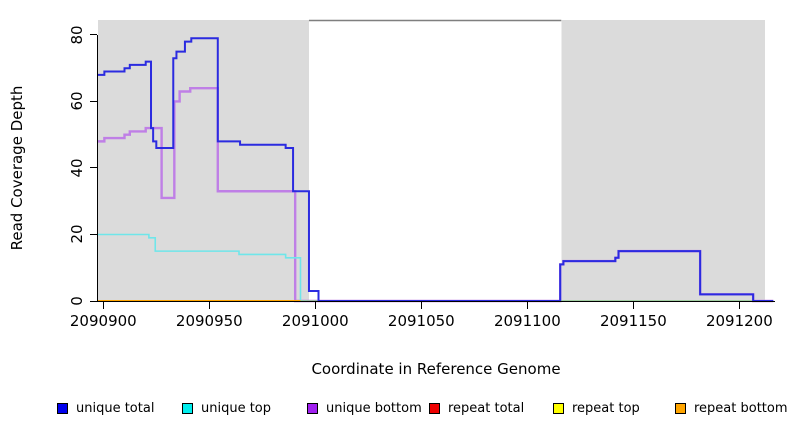  What do you see at coordinates (374, 408) in the screenshot?
I see `legend-label: unique bottom` at bounding box center [374, 408].